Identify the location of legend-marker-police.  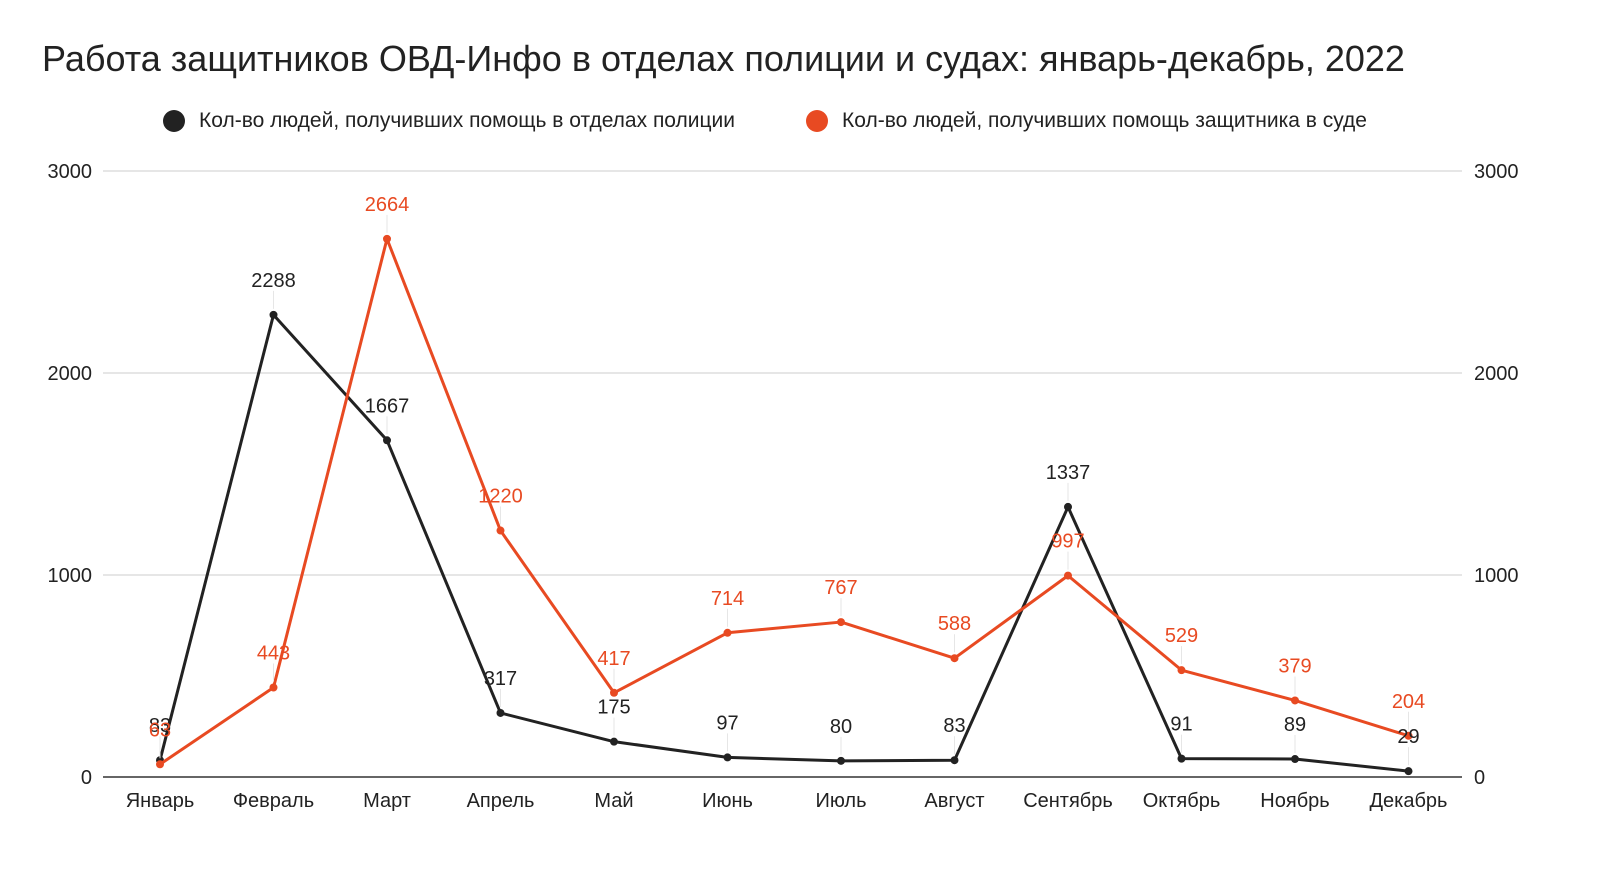
(174, 121).